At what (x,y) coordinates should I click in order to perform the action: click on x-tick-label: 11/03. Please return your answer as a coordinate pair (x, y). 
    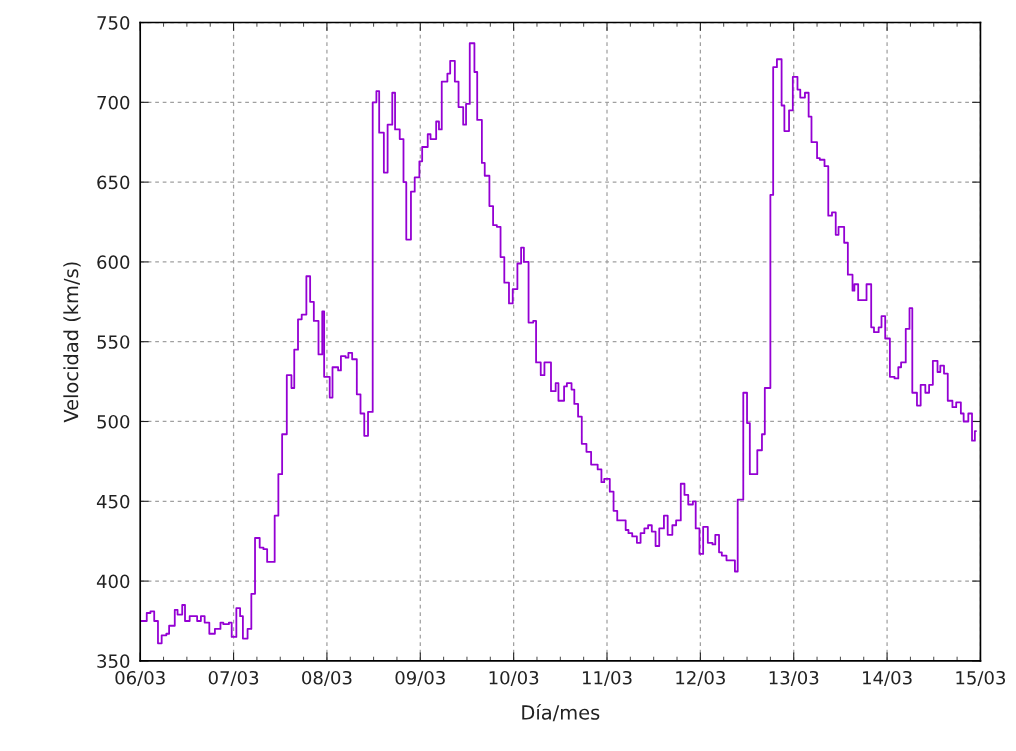
    Looking at the image, I should click on (607, 678).